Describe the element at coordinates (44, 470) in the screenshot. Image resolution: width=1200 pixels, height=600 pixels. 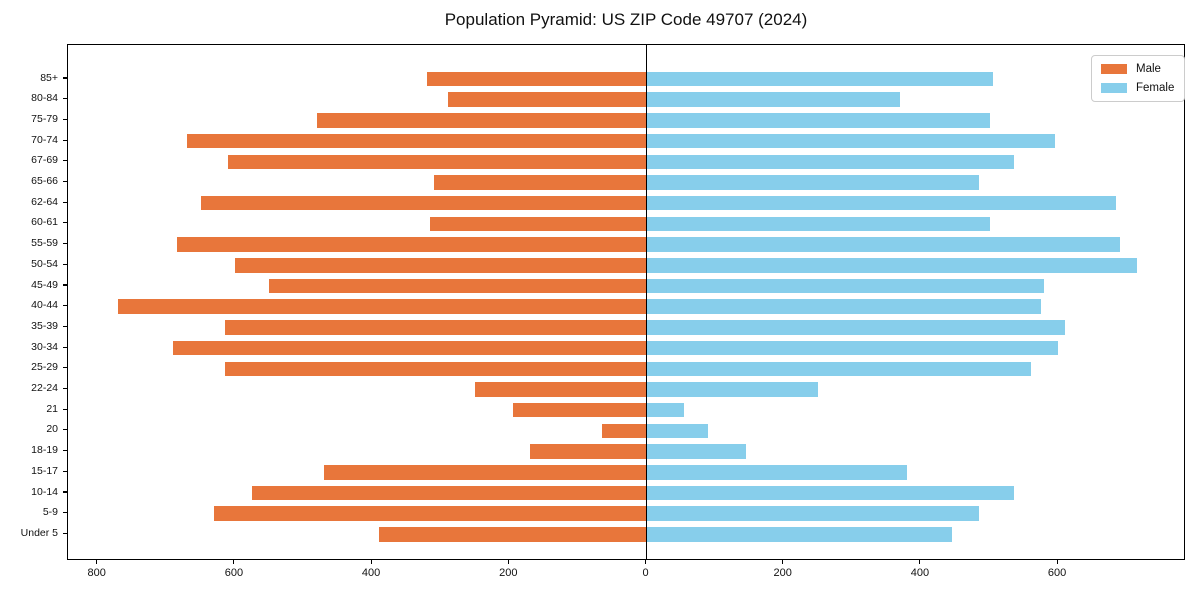
I see `y-tick-label-15-17: 15-17` at that location.